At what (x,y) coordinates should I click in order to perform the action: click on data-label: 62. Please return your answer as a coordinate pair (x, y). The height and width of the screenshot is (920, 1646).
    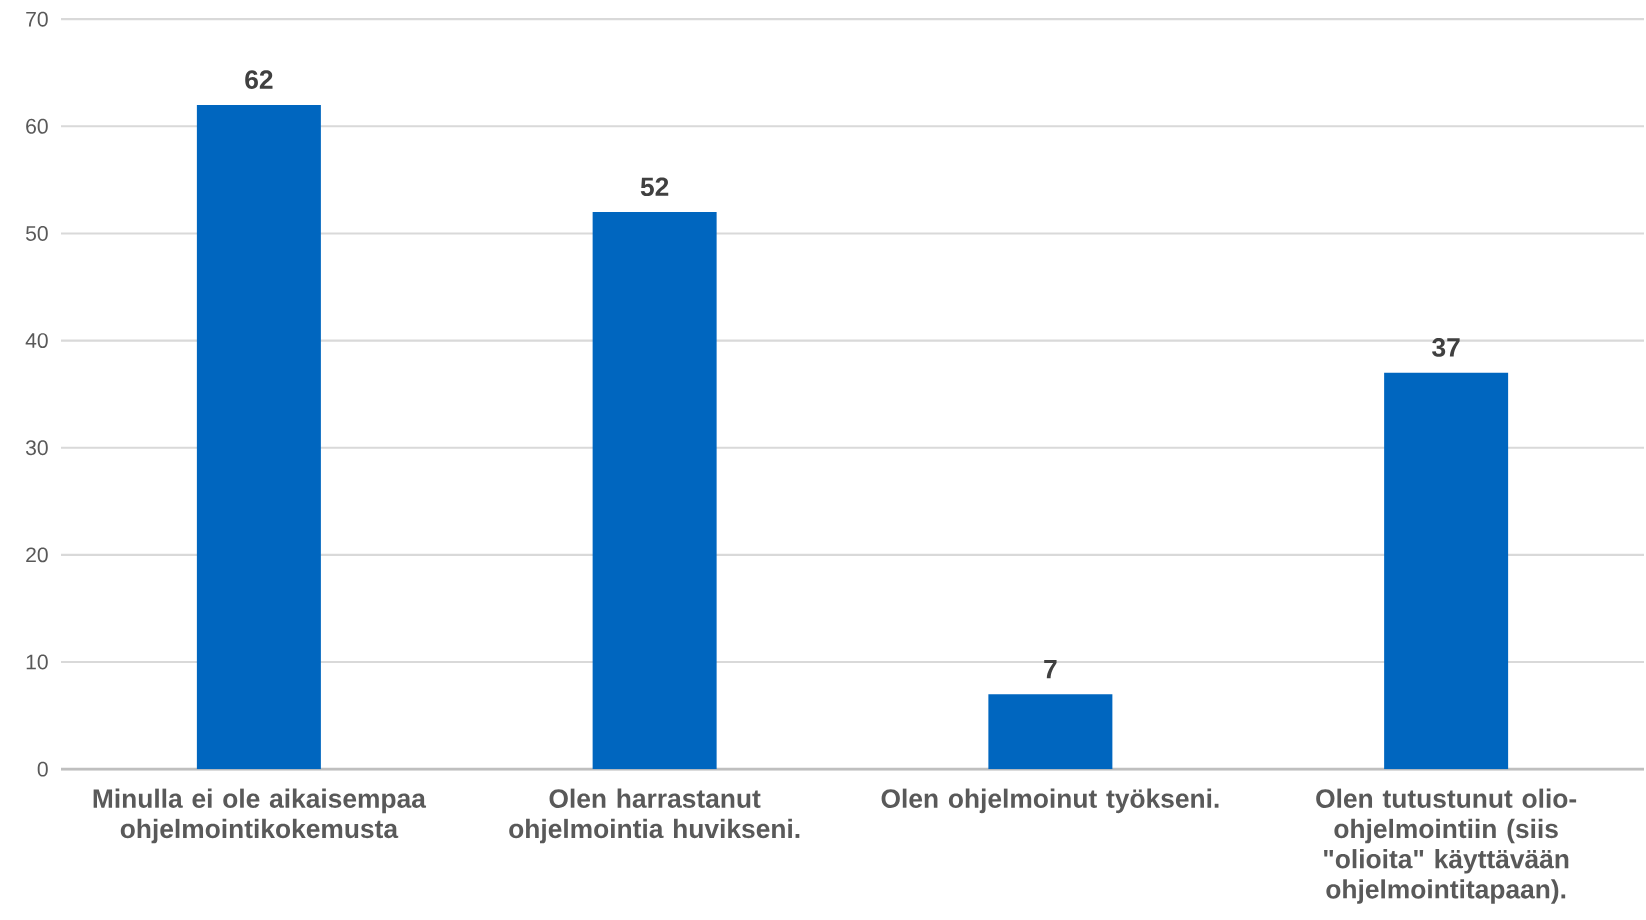
    Looking at the image, I should click on (259, 79).